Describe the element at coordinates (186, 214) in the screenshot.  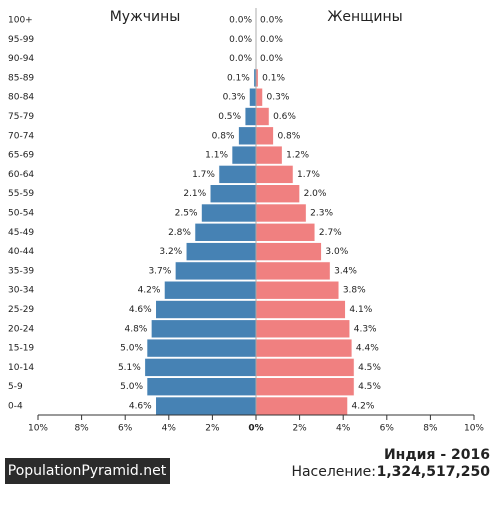
I see `value-label: 2.5%` at that location.